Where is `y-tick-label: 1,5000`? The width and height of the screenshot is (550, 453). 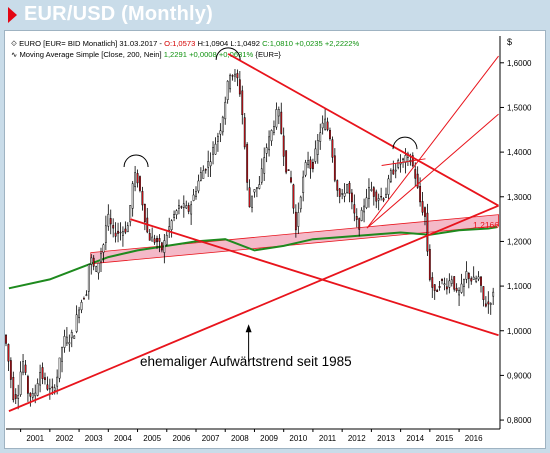 y-tick-label: 1,5000 is located at coordinates (519, 107).